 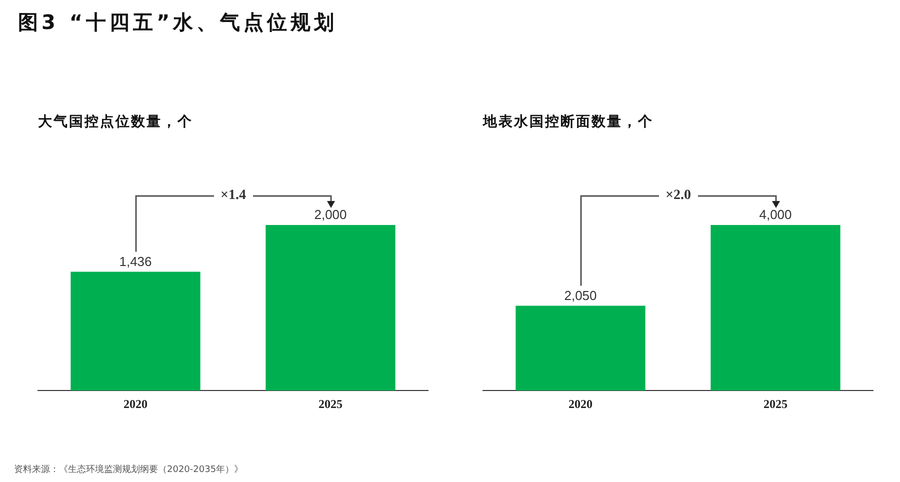 I want to click on chart-subtitle: 地表水国控断面数量，个, so click(x=568, y=122).